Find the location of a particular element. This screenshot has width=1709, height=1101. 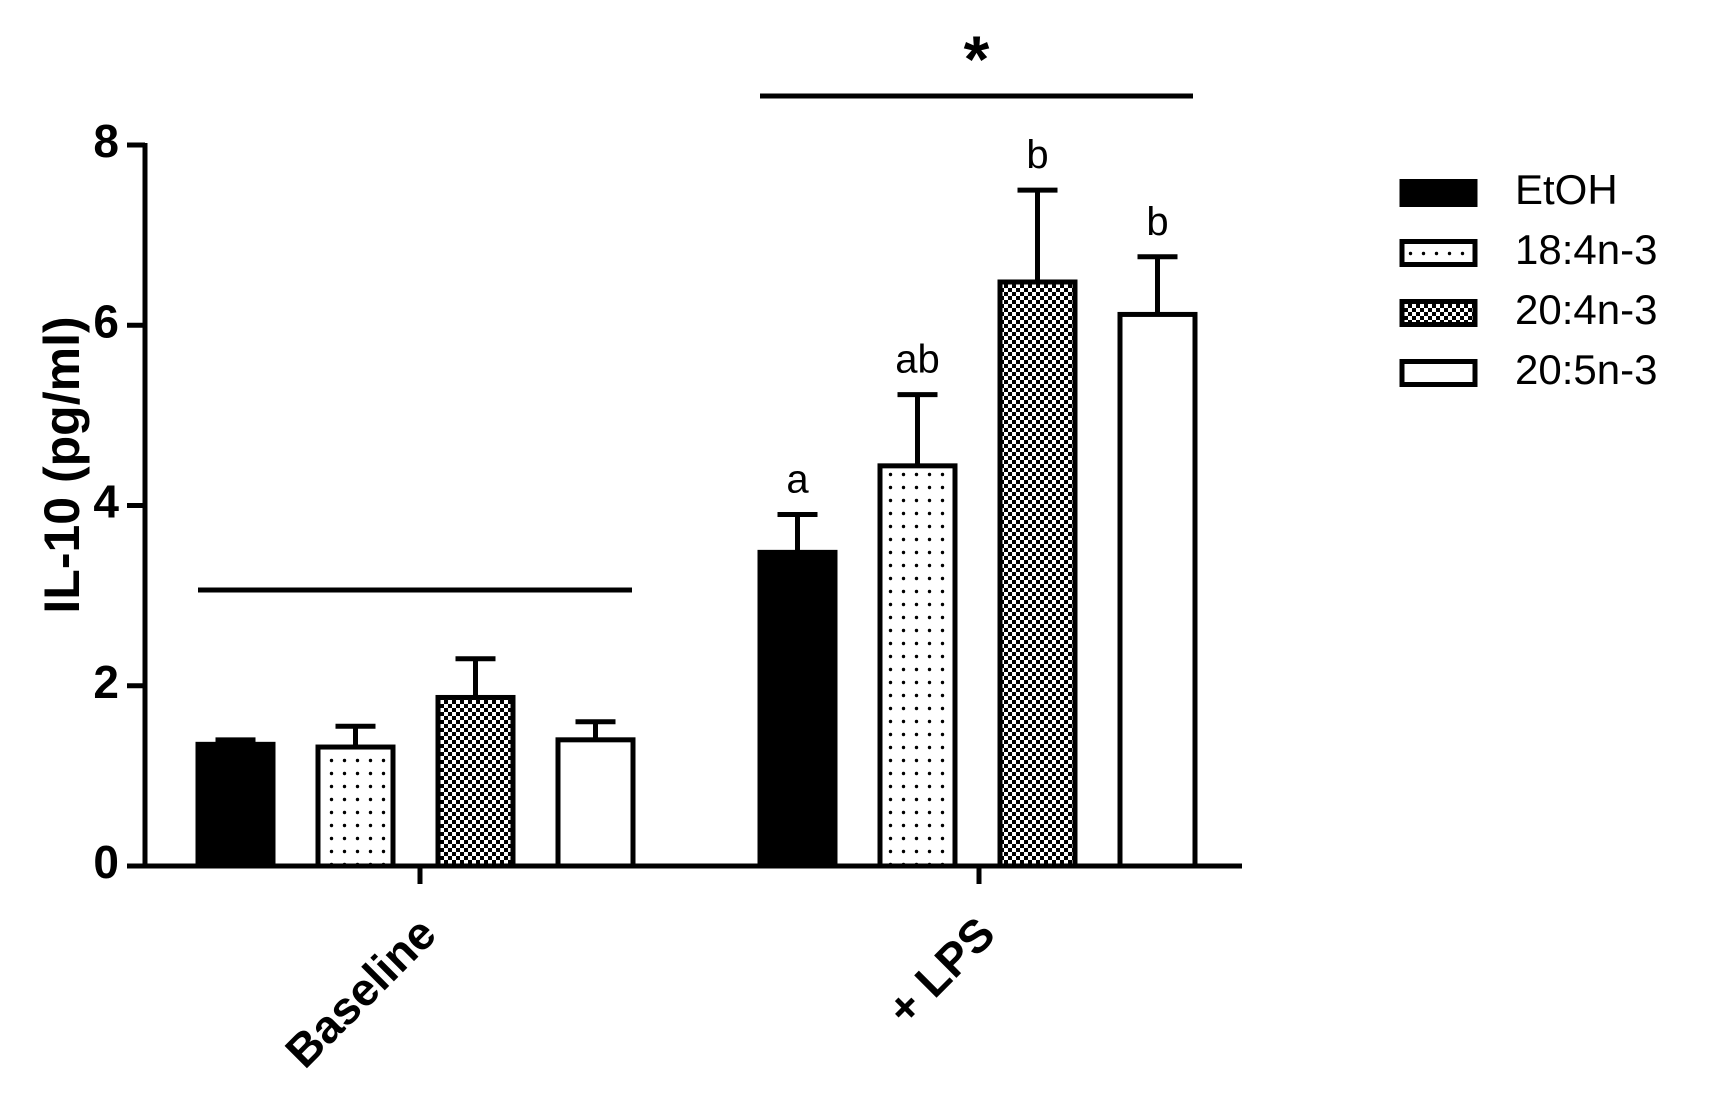

significance-star: * is located at coordinates (977, 59).